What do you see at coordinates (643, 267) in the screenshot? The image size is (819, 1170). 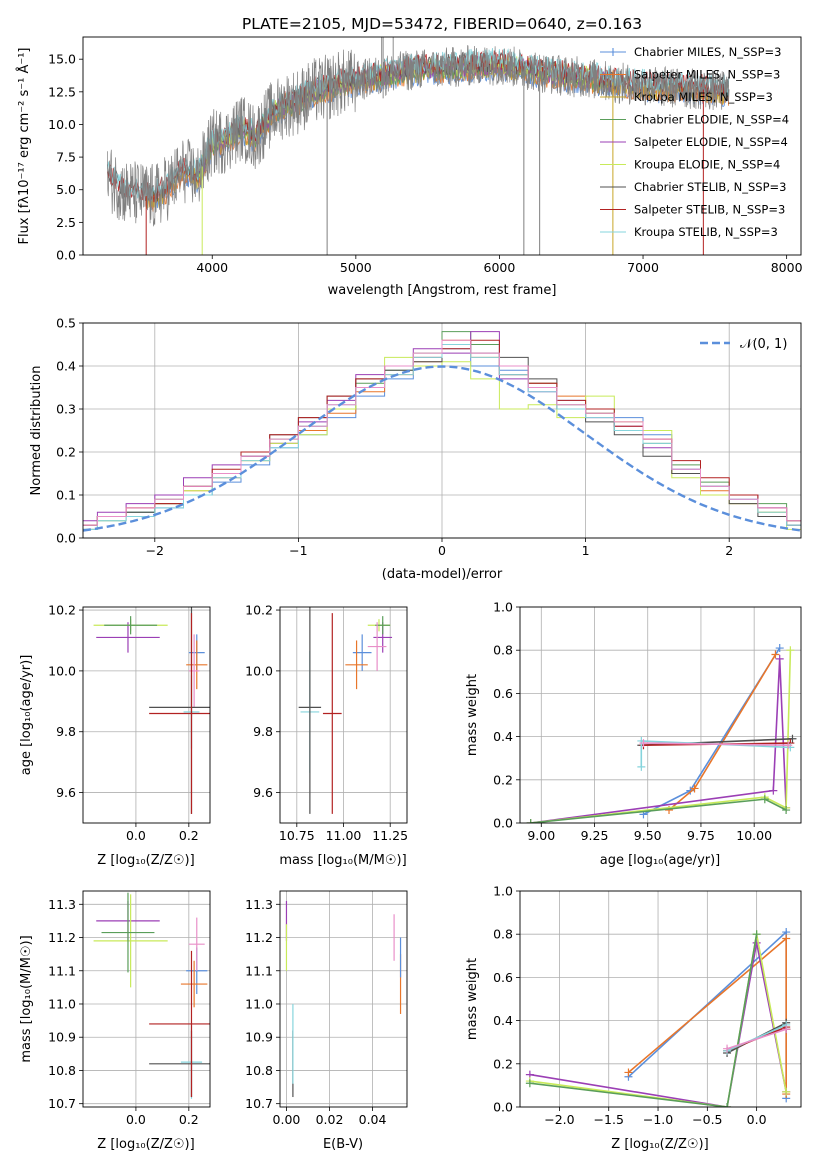 I see `x-tick-label: 7000` at bounding box center [643, 267].